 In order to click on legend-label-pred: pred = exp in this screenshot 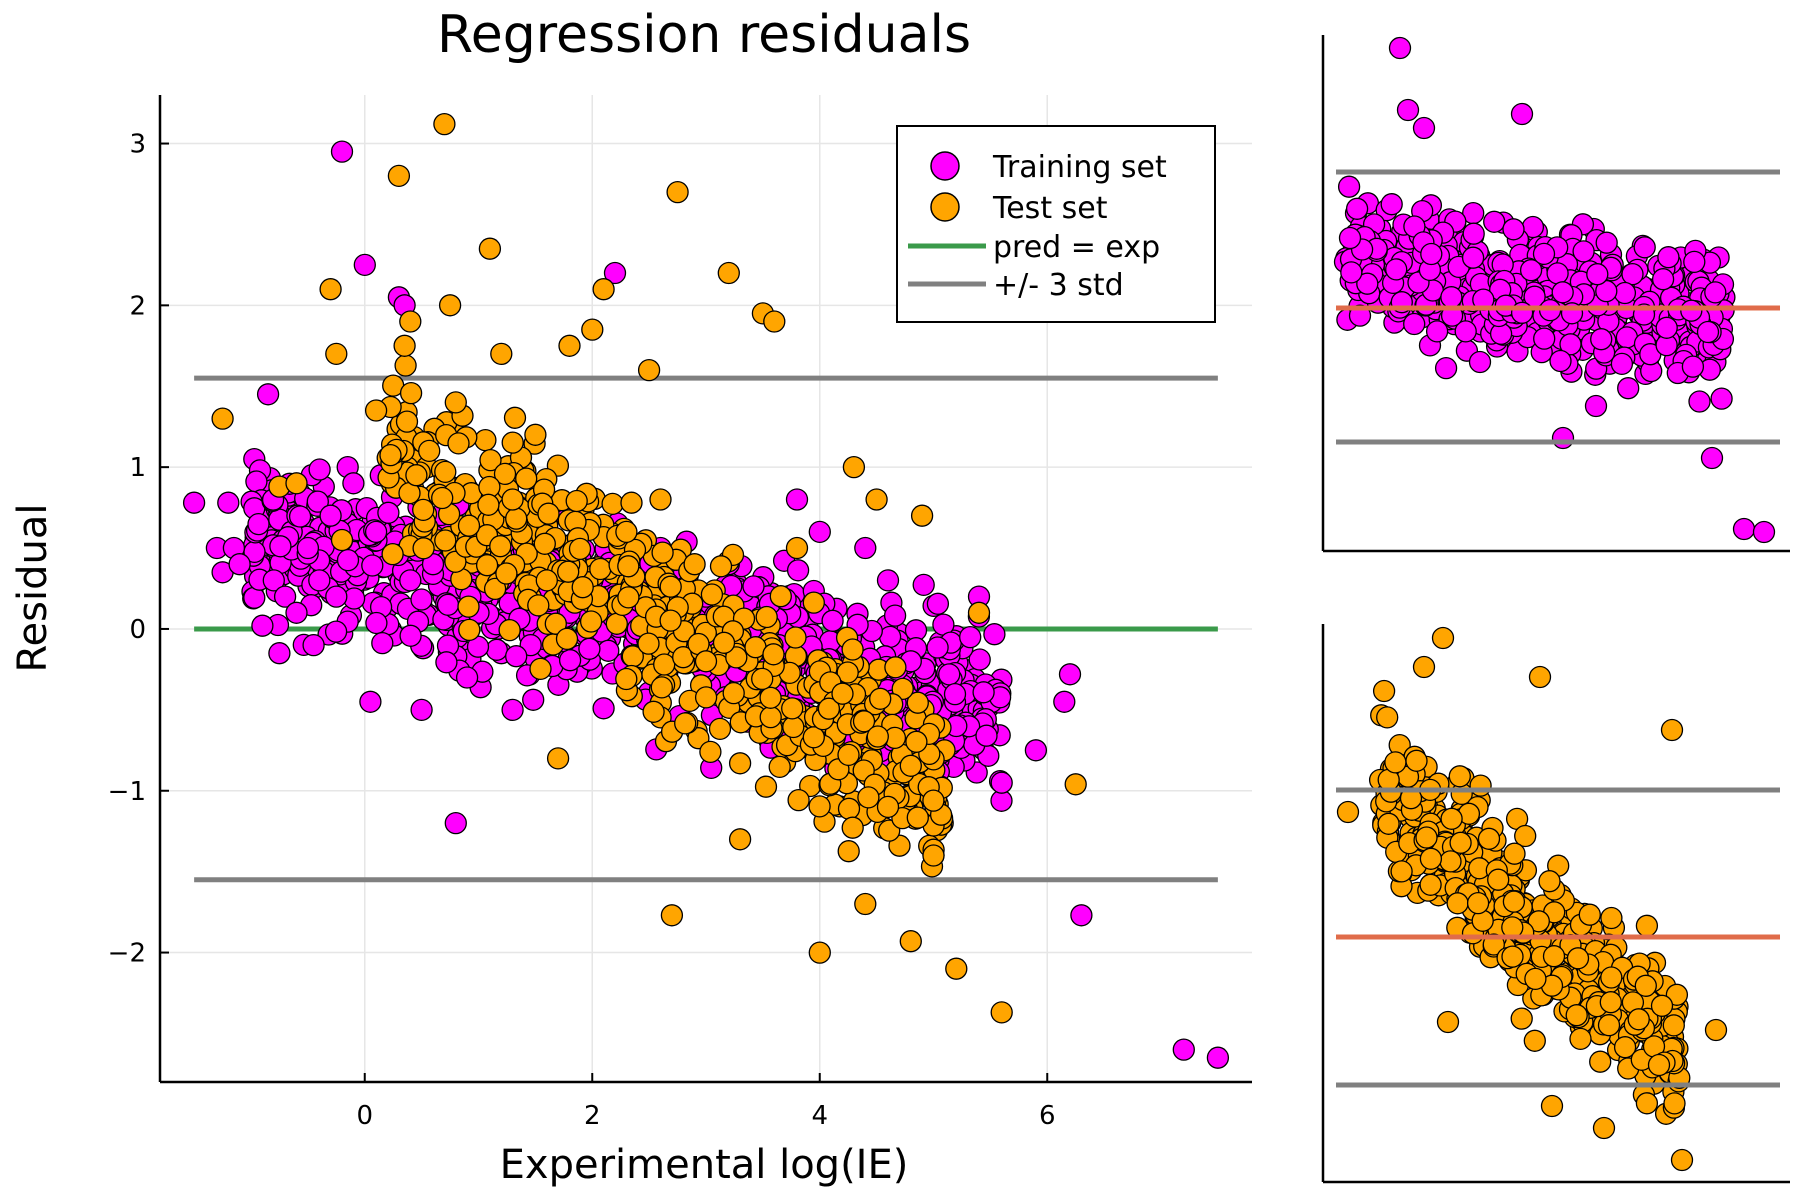, I will do `click(1076, 247)`.